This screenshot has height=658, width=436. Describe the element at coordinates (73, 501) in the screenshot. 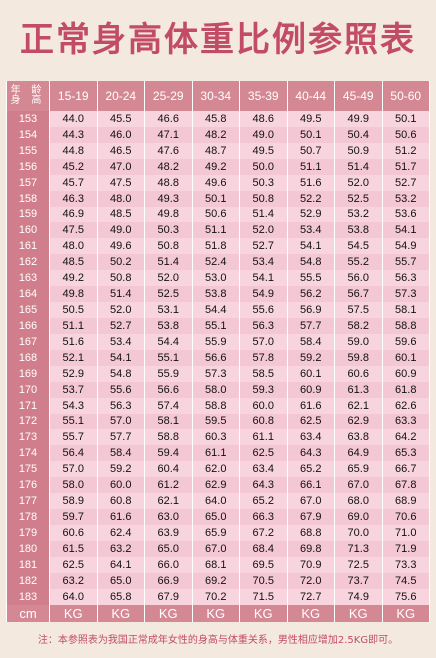

I see `weight-cell: 58.9` at that location.